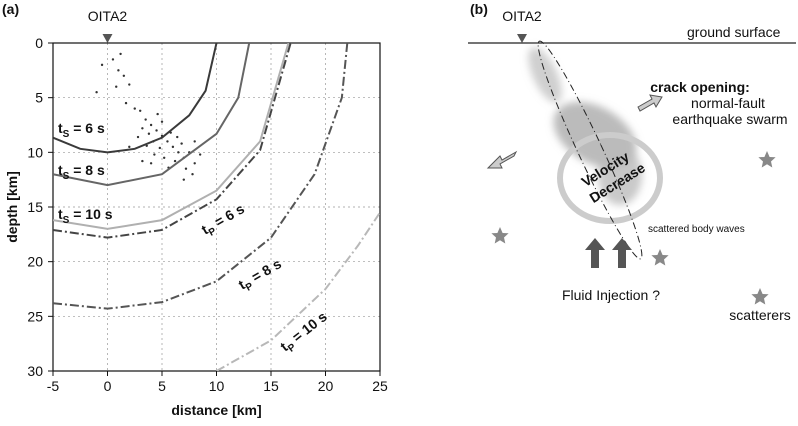 This screenshot has height=426, width=798. Describe the element at coordinates (610, 178) in the screenshot. I see `velocity-region` at that location.